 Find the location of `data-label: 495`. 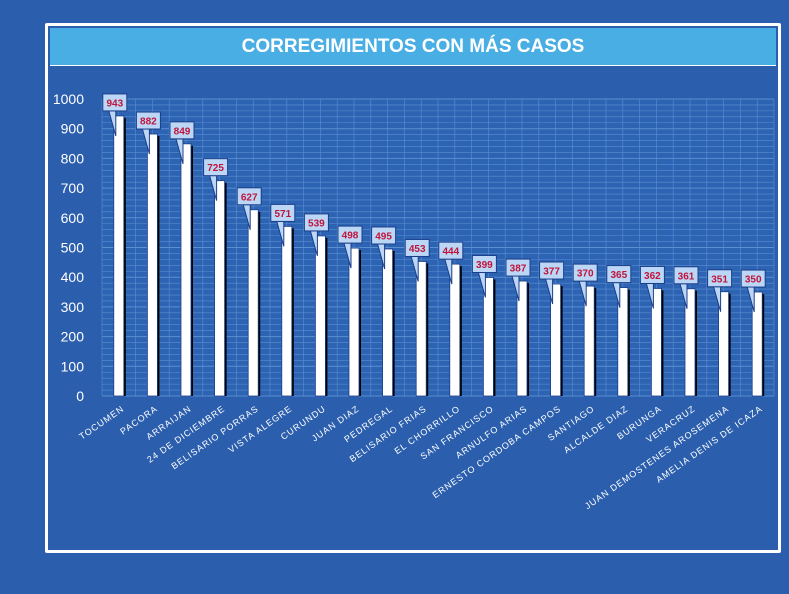

data-label: 495 is located at coordinates (383, 236).